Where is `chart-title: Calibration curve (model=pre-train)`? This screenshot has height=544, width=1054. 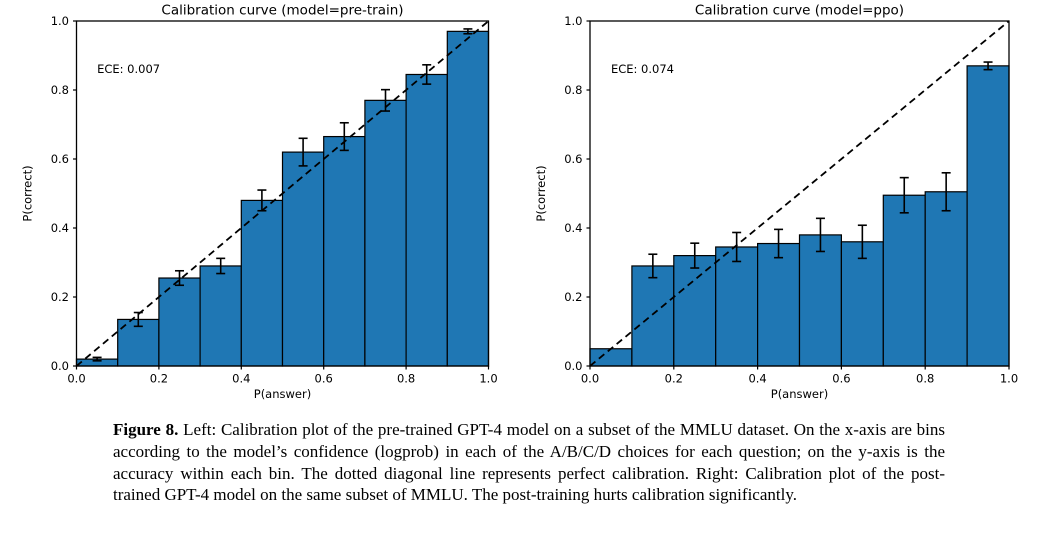 chart-title: Calibration curve (model=pre-train) is located at coordinates (282, 11).